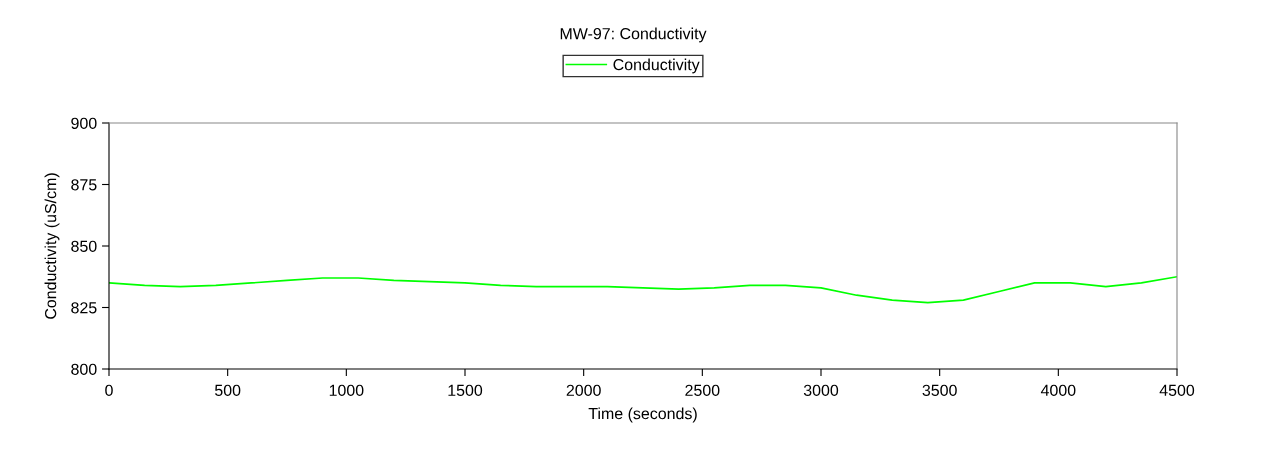 The image size is (1266, 462). Describe the element at coordinates (84, 369) in the screenshot. I see `y-tick-label: 800` at that location.